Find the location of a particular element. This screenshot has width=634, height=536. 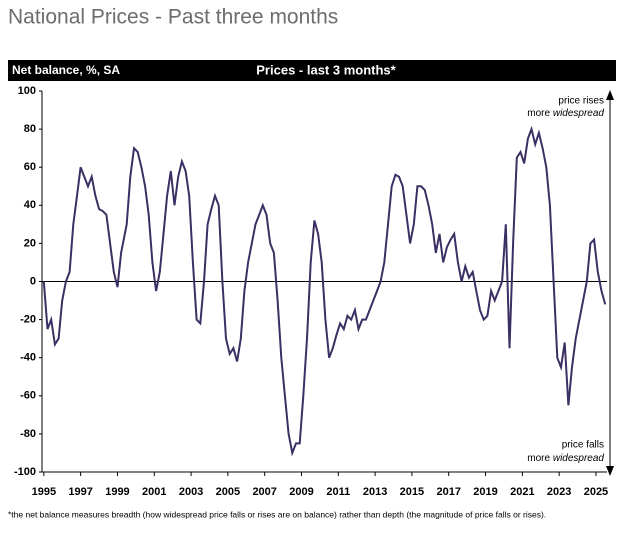

header-bar is located at coordinates (312, 70).